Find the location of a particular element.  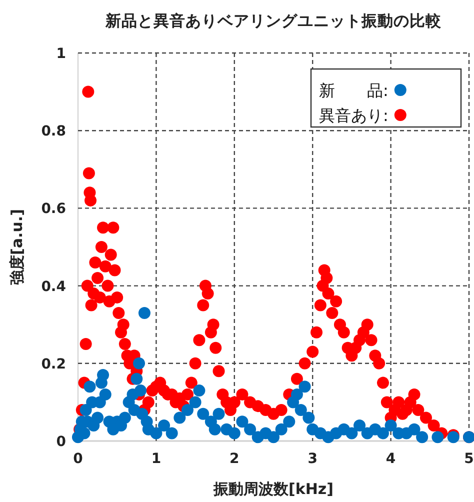

x-tick-label: 3 is located at coordinates (313, 459).